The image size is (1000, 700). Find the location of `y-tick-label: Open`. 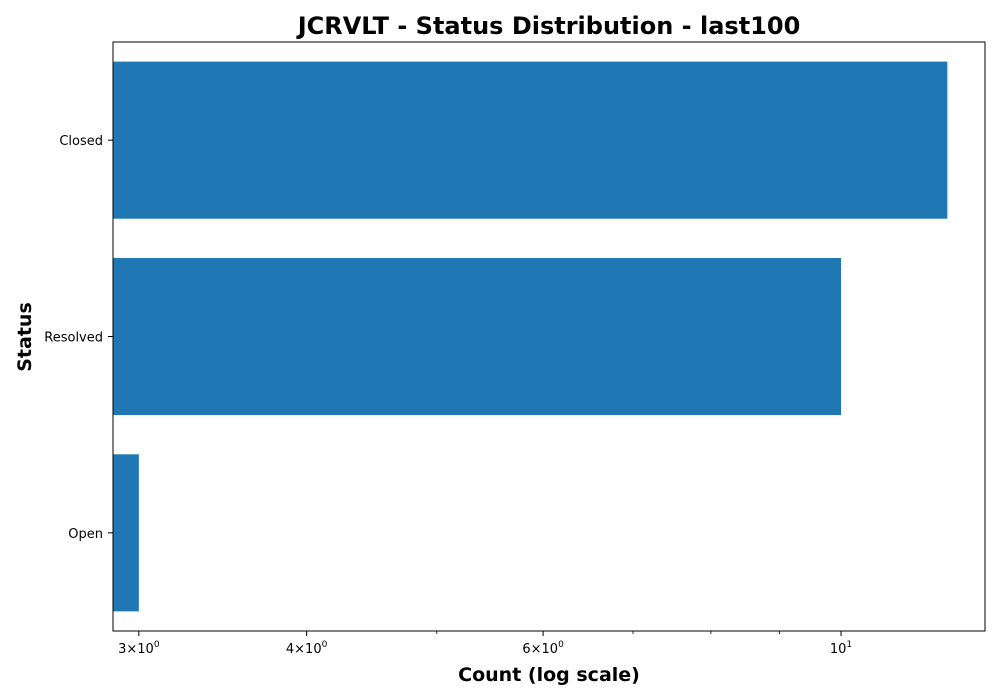

y-tick-label: Open is located at coordinates (85, 534).